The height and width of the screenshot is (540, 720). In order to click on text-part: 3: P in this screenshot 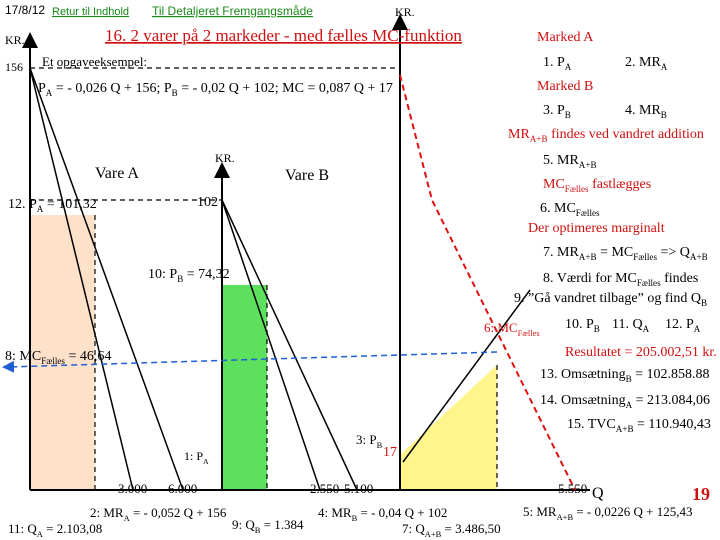, I will do `click(366, 439)`.